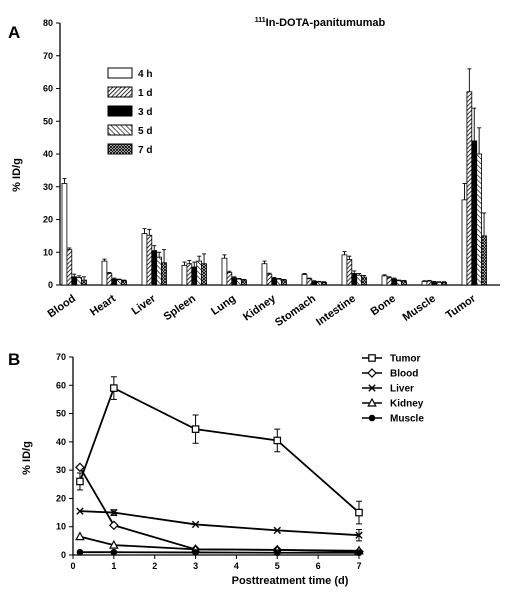  Describe the element at coordinates (159, 271) in the screenshot. I see `bar-liver-5-d` at that location.